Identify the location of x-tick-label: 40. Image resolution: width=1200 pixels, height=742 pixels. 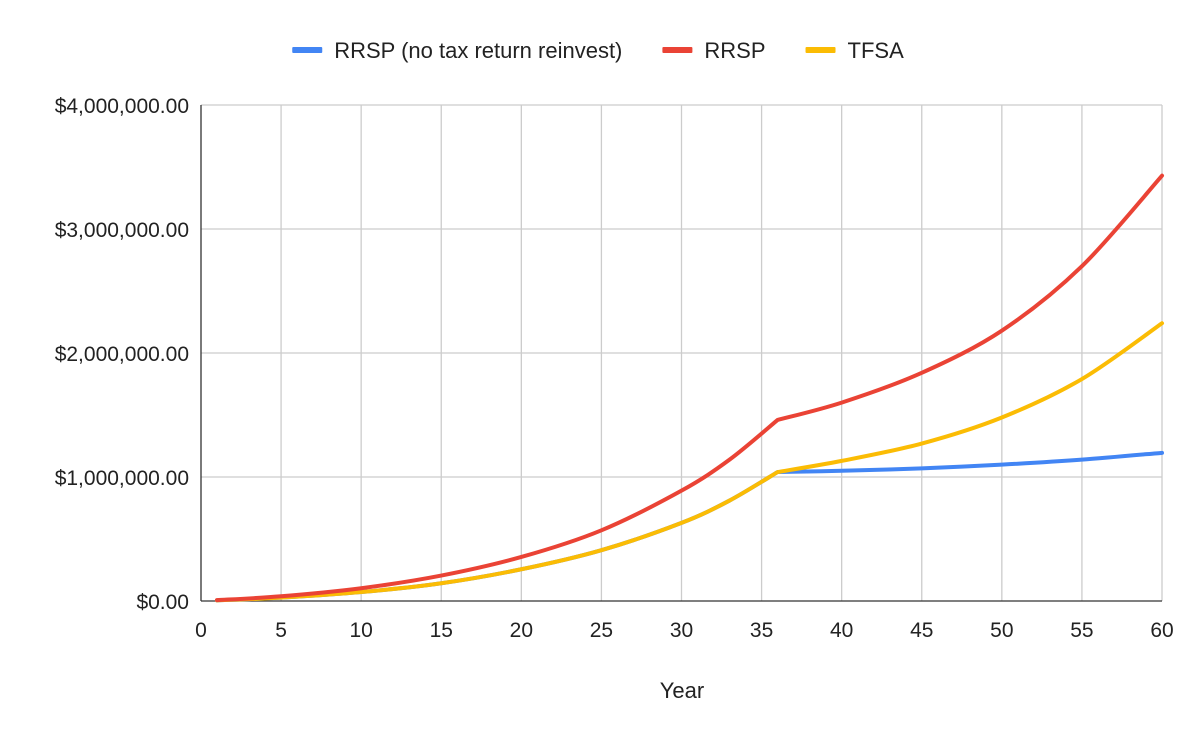
(841, 630).